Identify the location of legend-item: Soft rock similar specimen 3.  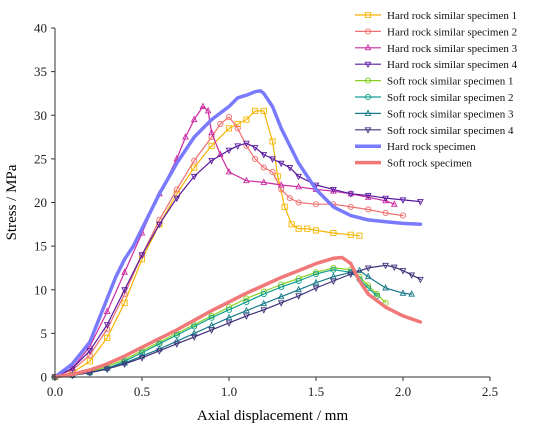
(434, 114).